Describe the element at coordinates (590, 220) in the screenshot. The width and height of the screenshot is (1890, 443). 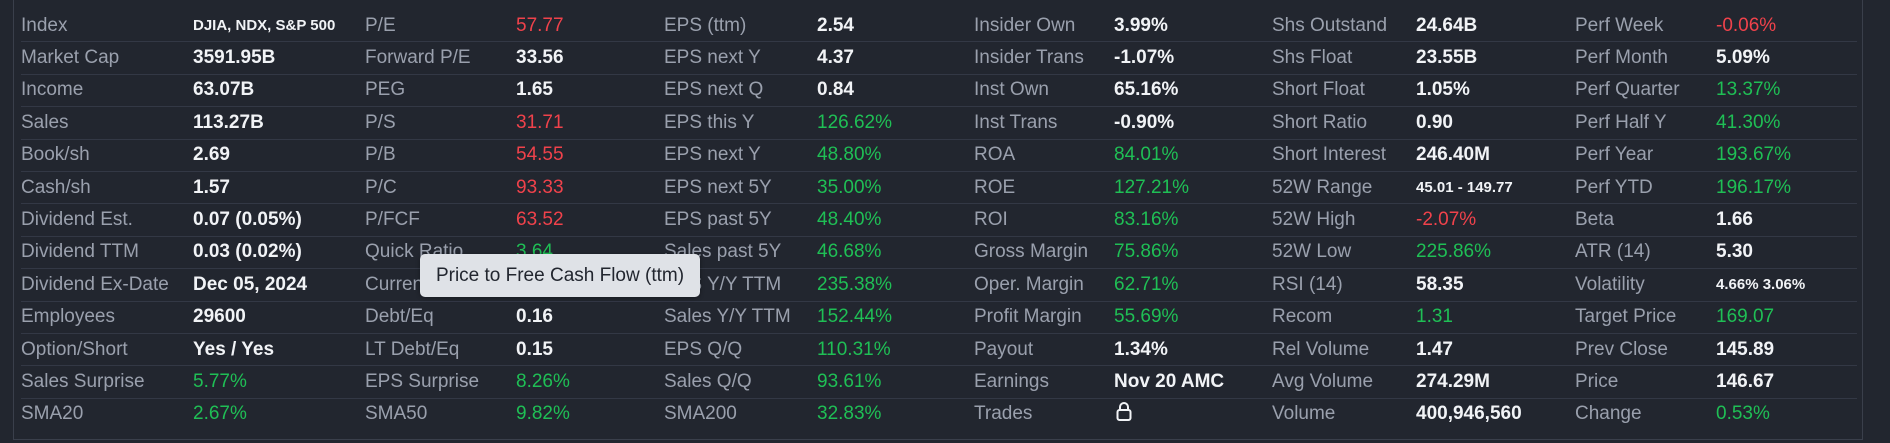
I see `metric-value: 63.52` at that location.